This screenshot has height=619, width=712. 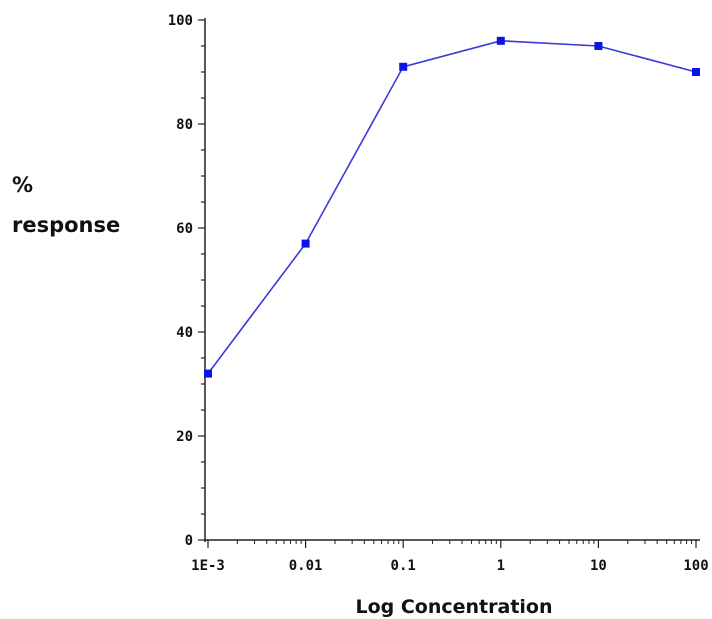 What do you see at coordinates (180, 21) in the screenshot?
I see `y-tick-label: 100` at bounding box center [180, 21].